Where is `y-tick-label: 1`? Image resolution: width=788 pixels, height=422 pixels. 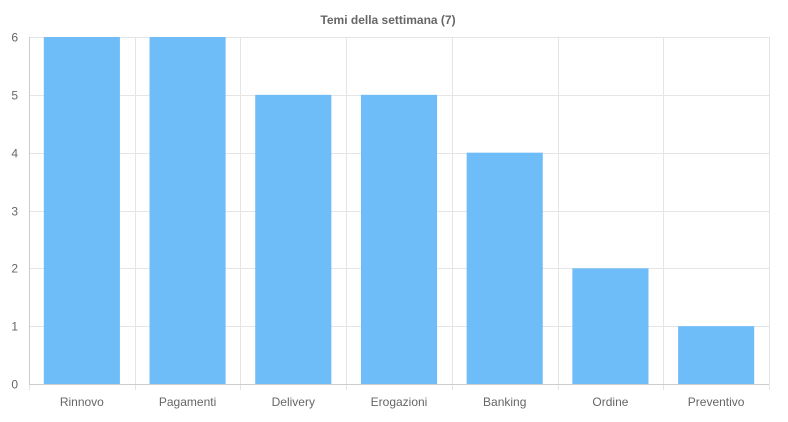
y-tick-label: 1 is located at coordinates (14, 327).